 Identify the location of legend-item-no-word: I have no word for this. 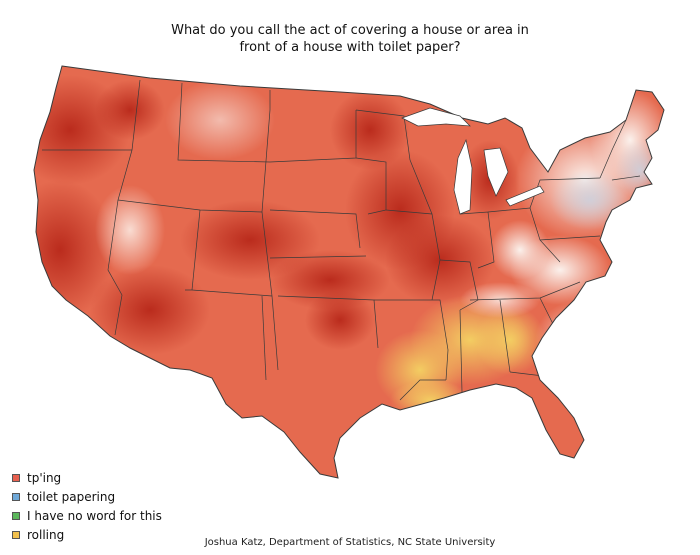
(87, 515).